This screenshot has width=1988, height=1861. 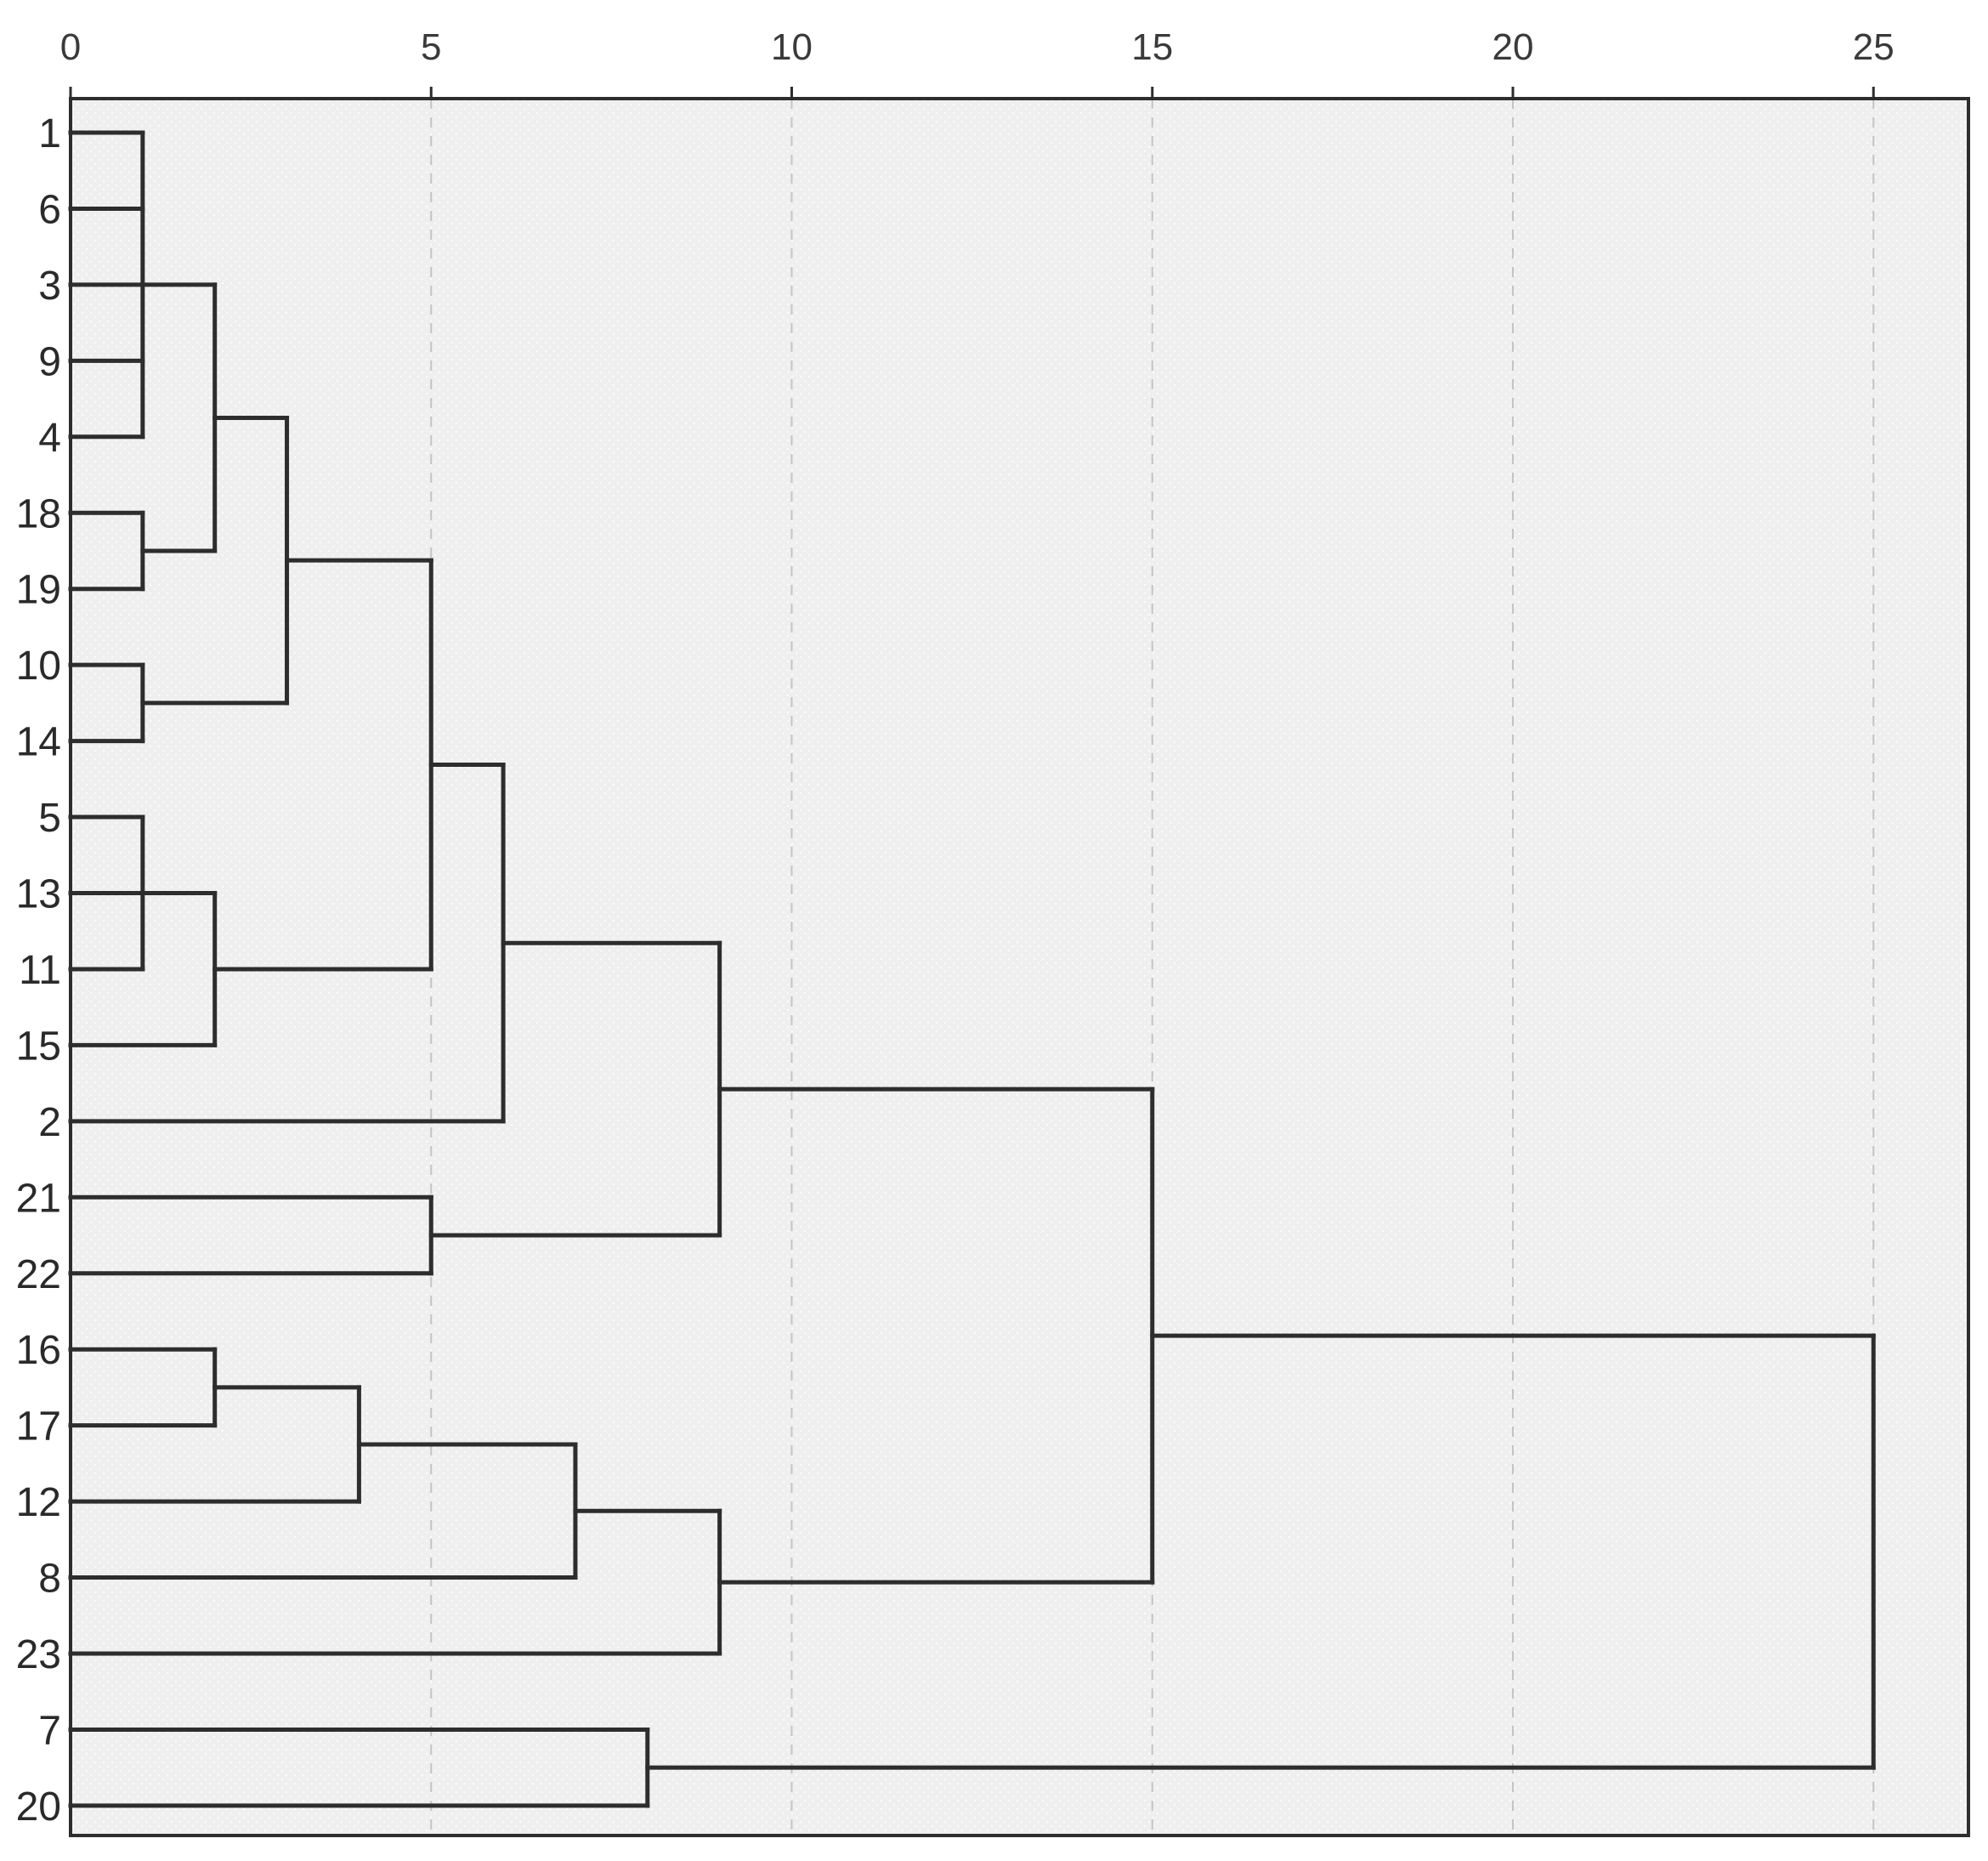 I want to click on leaf-label: 11, so click(x=40, y=970).